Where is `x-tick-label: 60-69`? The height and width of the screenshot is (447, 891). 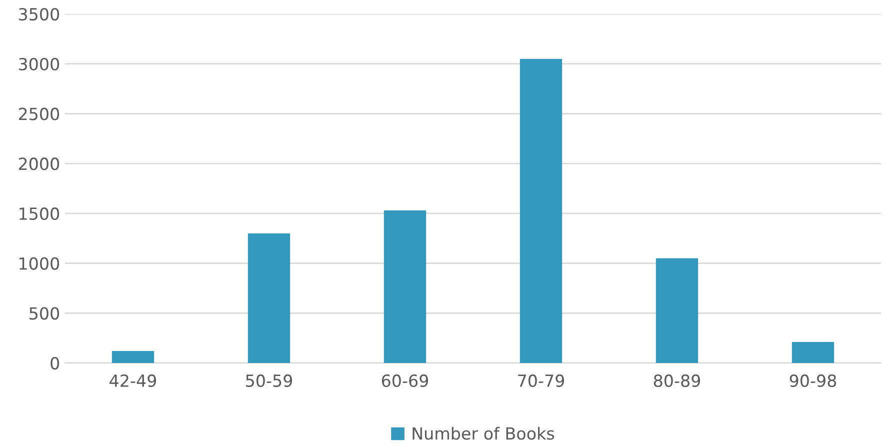 x-tick-label: 60-69 is located at coordinates (405, 381).